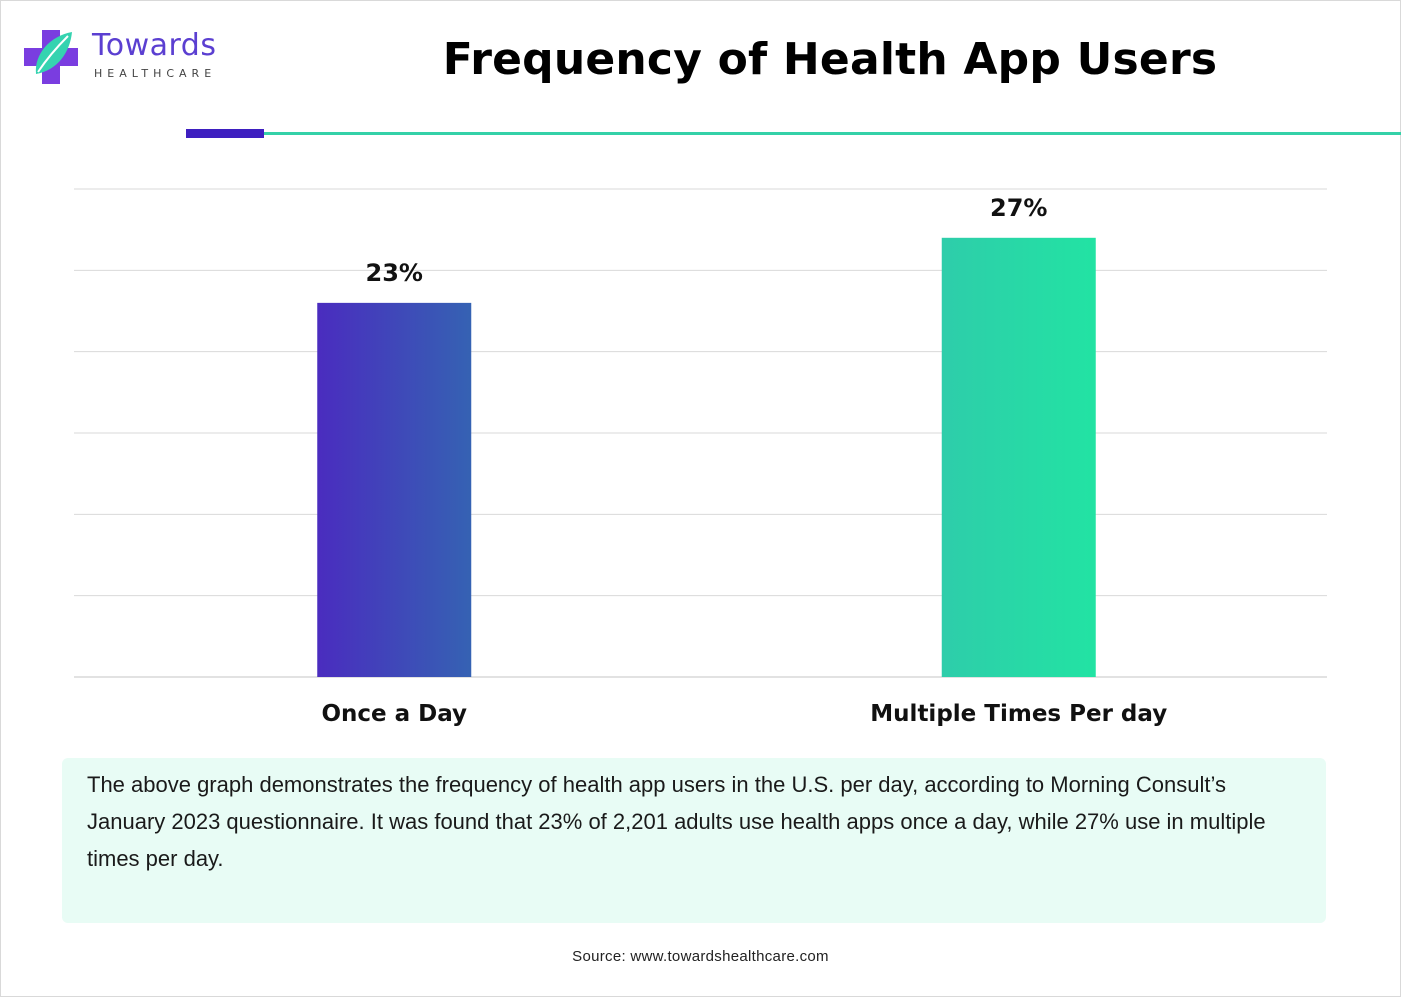 The height and width of the screenshot is (997, 1401). Describe the element at coordinates (155, 73) in the screenshot. I see `brand-subtitle: HEALTHCARE` at that location.